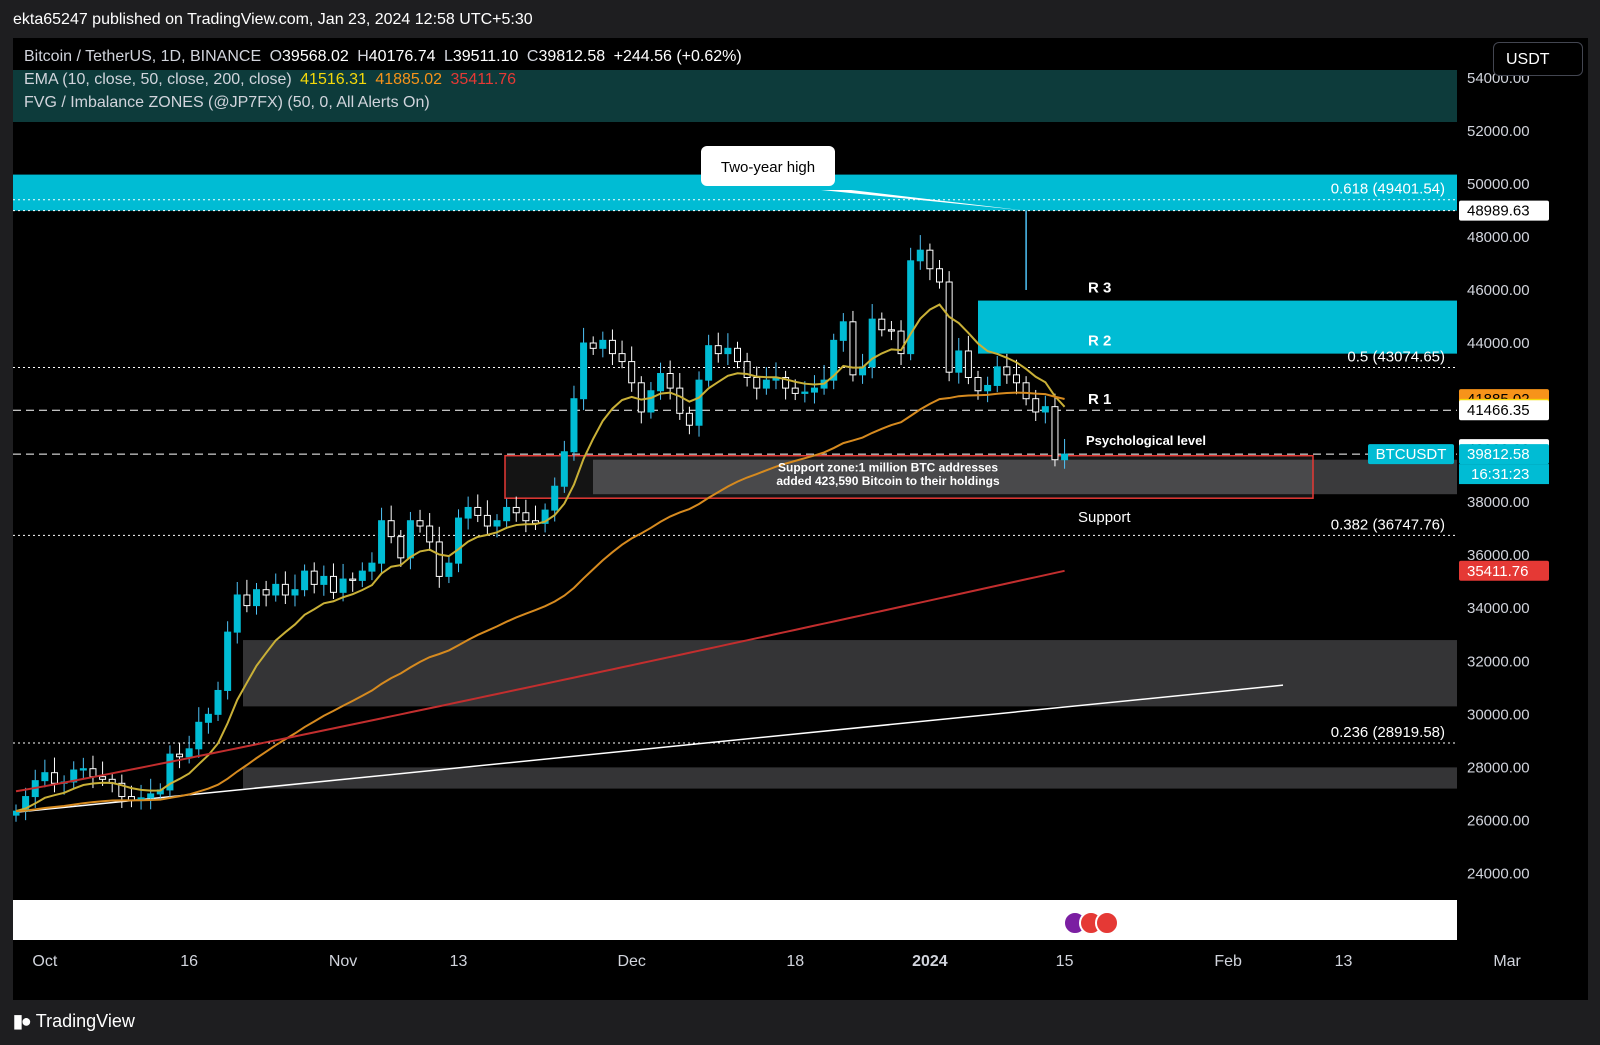 This screenshot has width=1600, height=1045. I want to click on legend-open: 39568.02, so click(315, 56).